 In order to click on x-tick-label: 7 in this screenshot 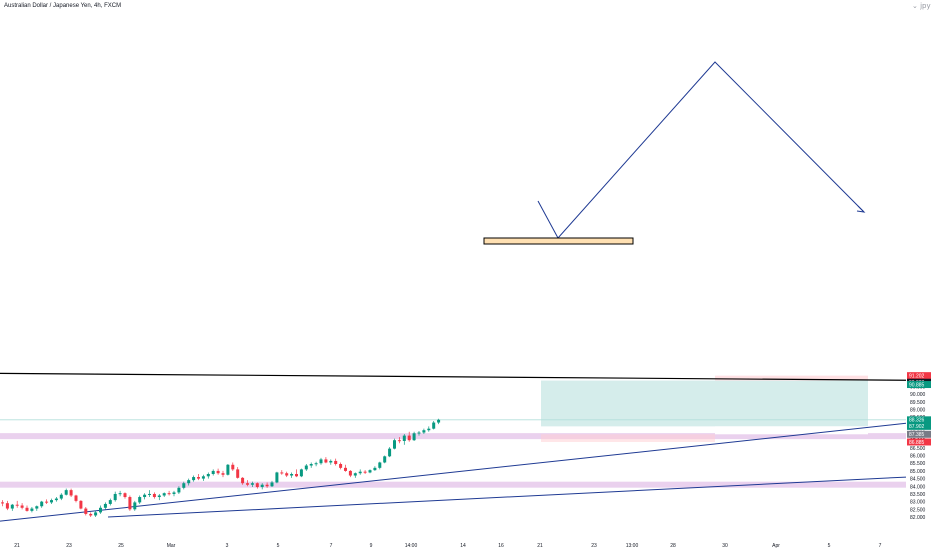, I will do `click(331, 546)`.